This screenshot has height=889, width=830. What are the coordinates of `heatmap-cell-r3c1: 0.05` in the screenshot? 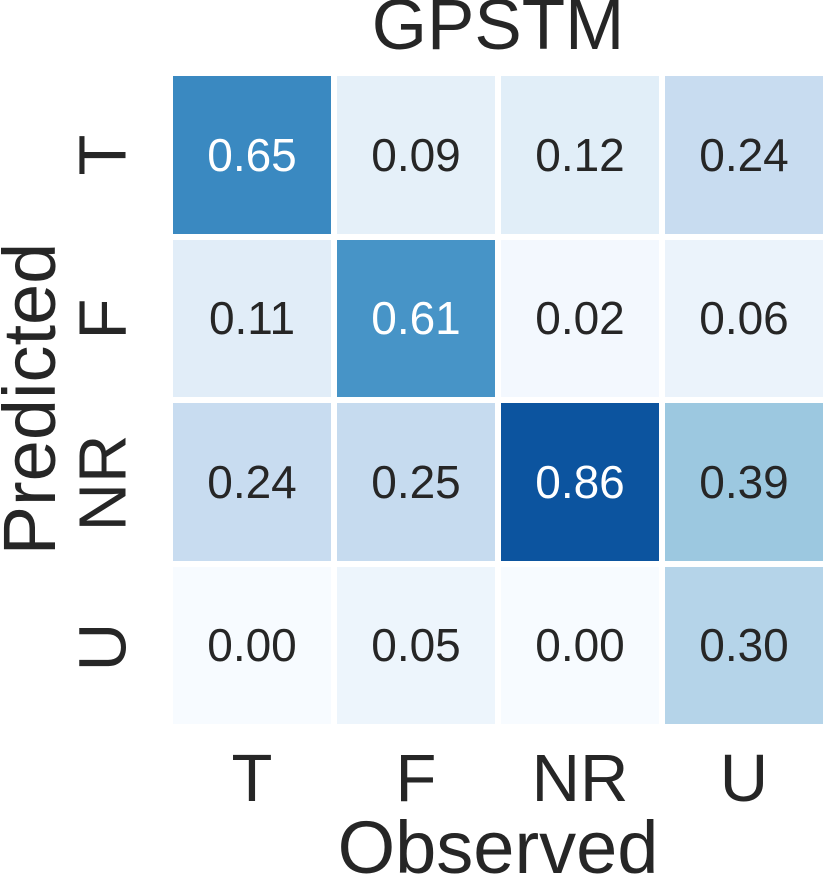 It's located at (416, 645).